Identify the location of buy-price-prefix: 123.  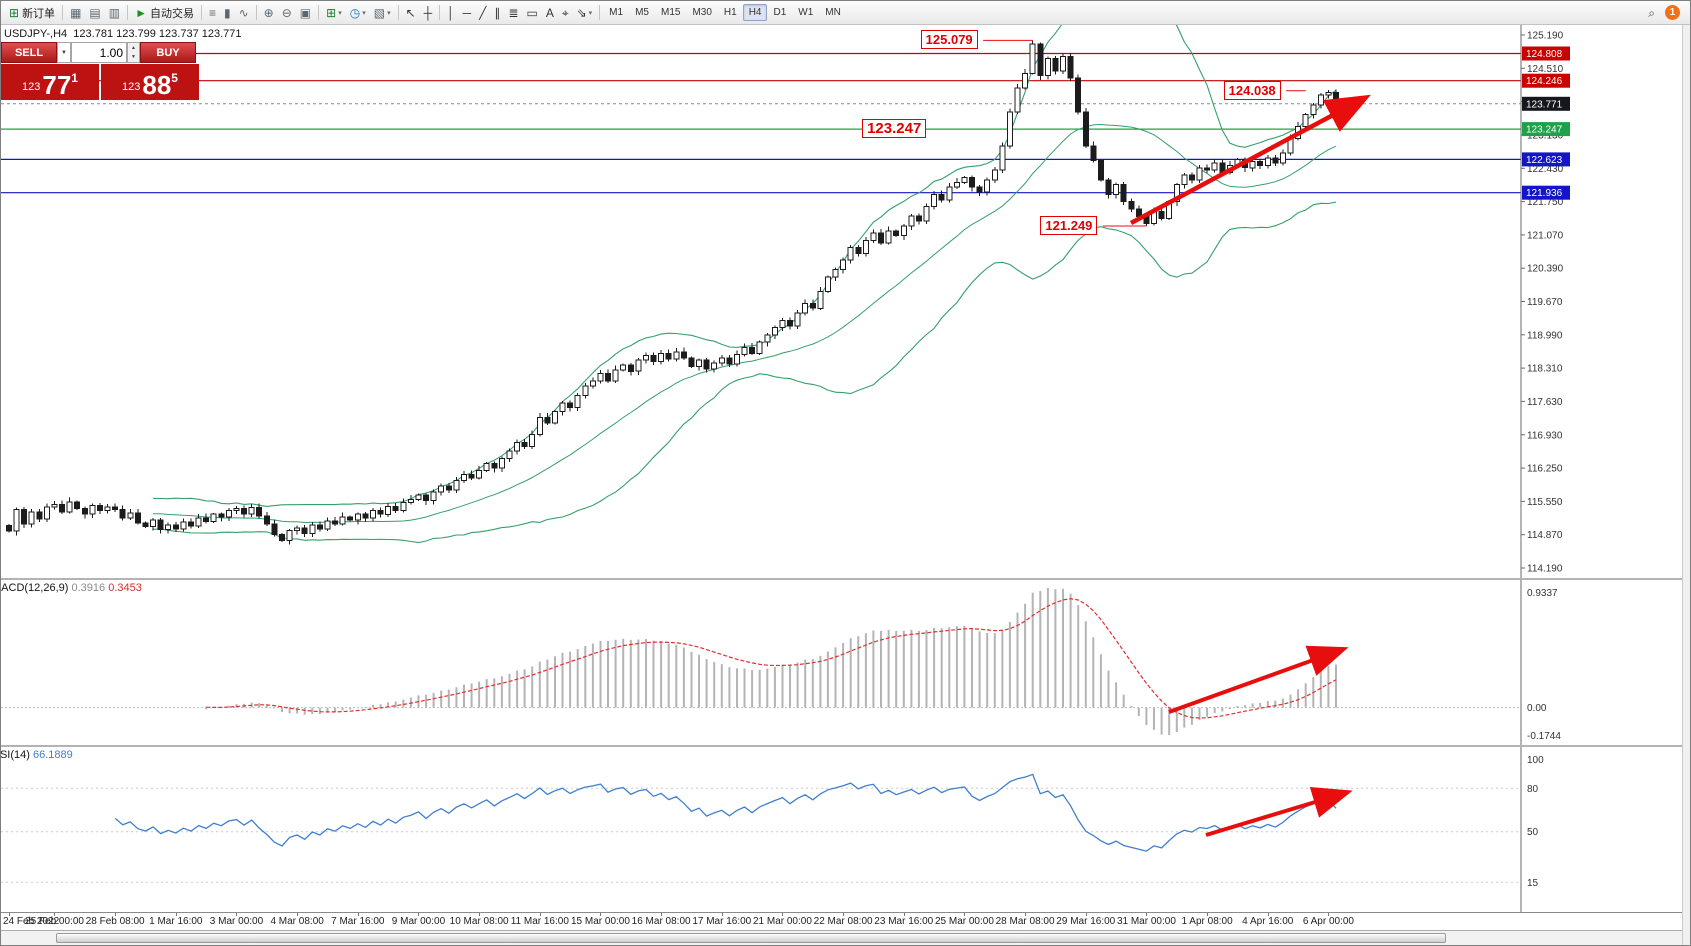
(131, 87).